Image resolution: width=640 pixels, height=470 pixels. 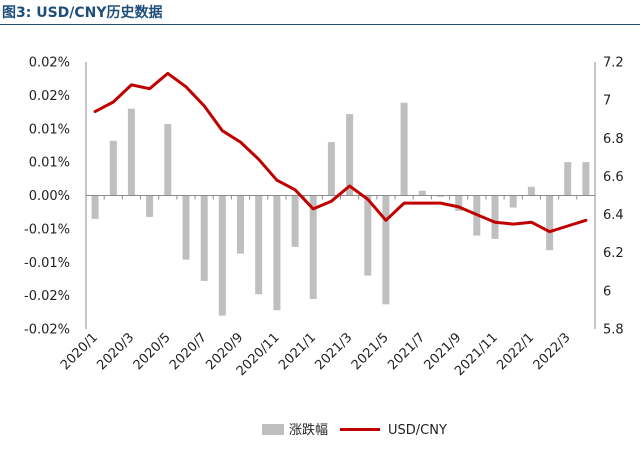 I want to click on x-tick-label: 2022/1, so click(x=515, y=351).